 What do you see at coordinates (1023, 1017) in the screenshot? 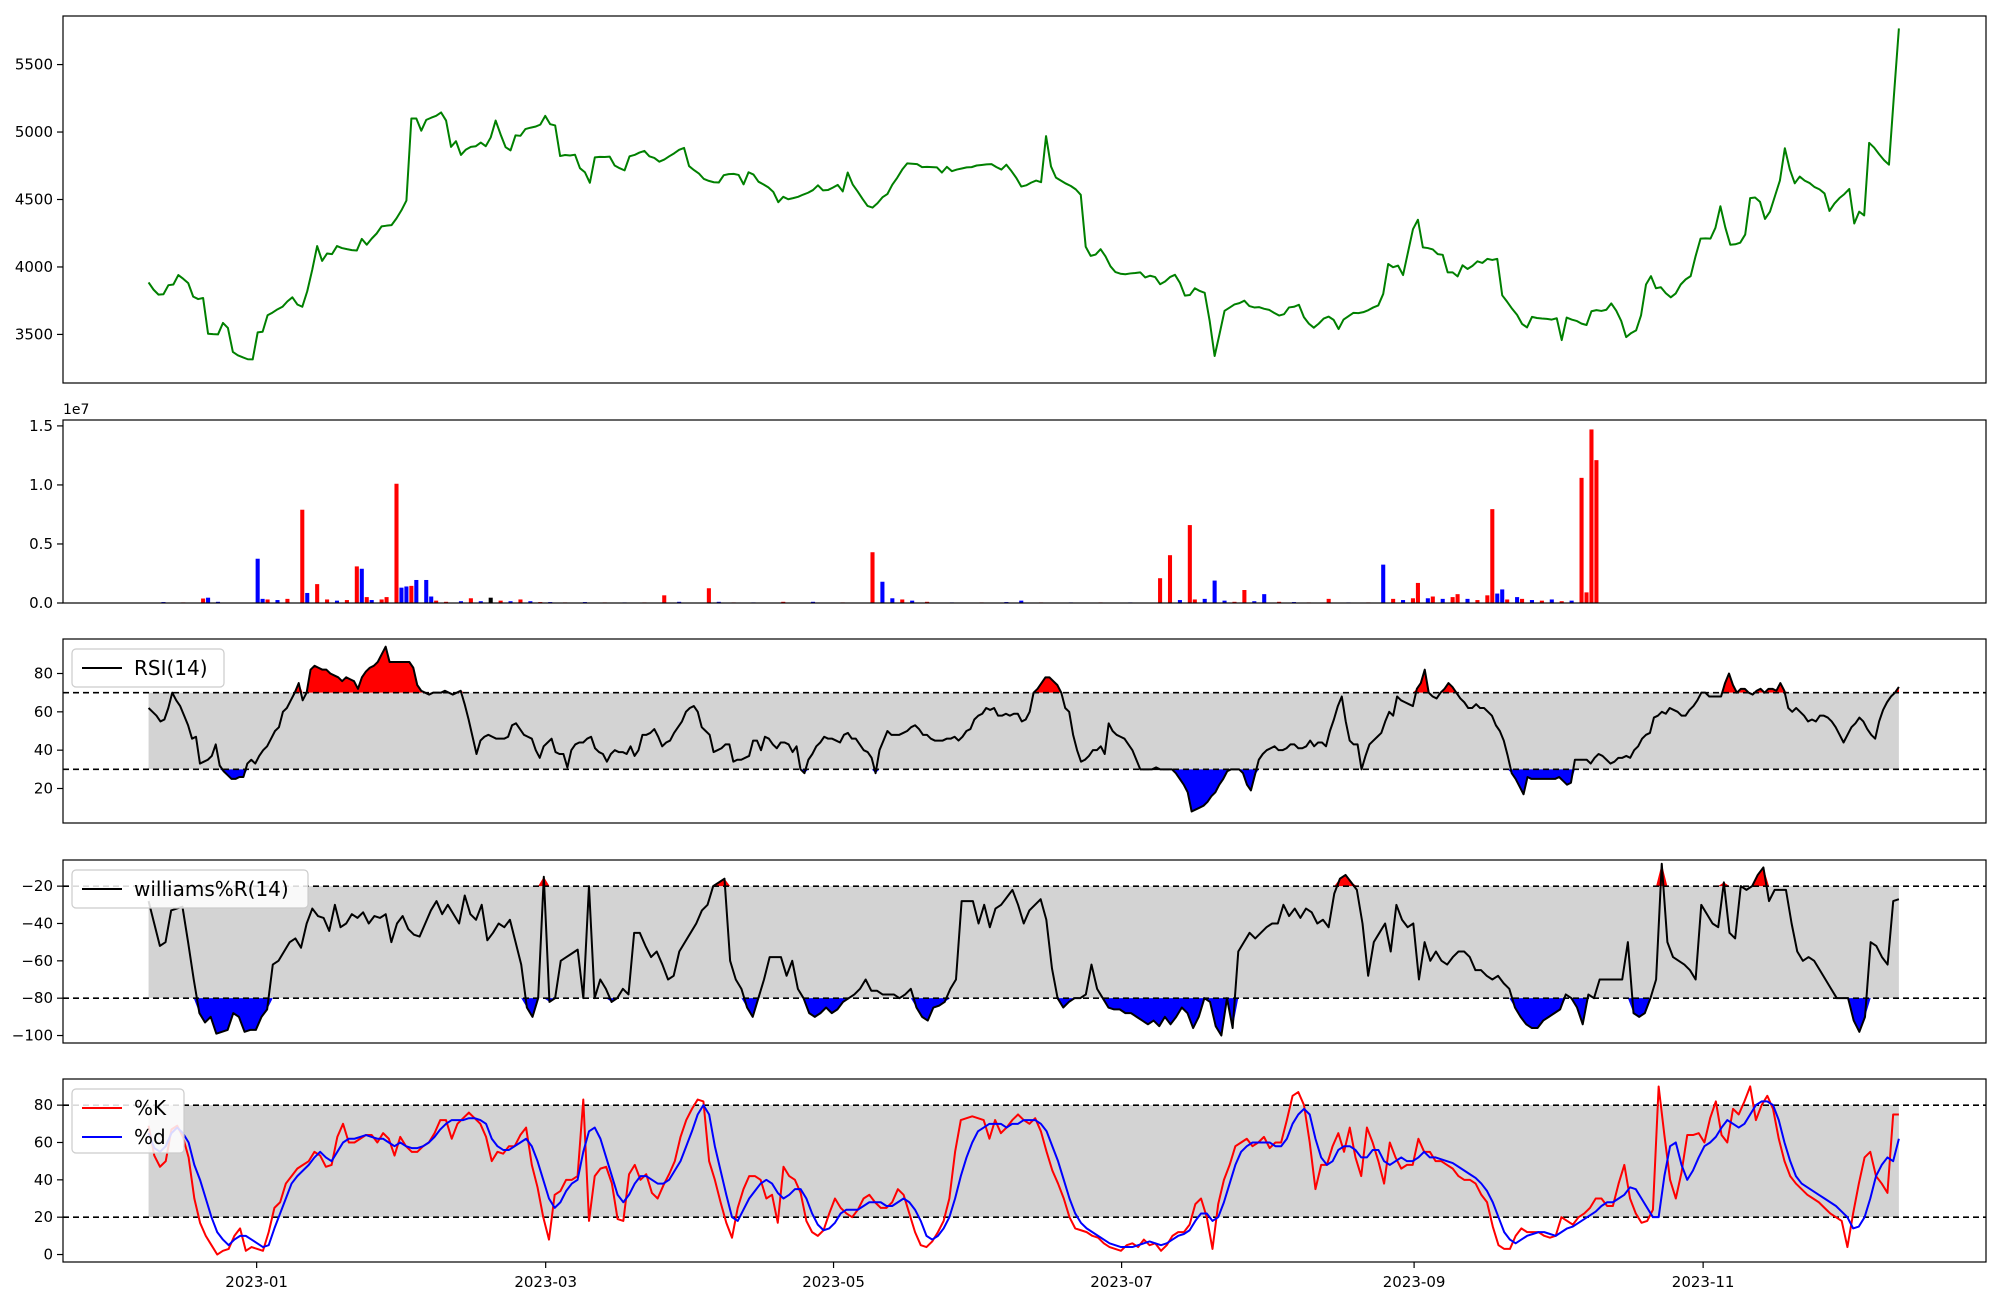
I see `oversold-fill` at bounding box center [1023, 1017].